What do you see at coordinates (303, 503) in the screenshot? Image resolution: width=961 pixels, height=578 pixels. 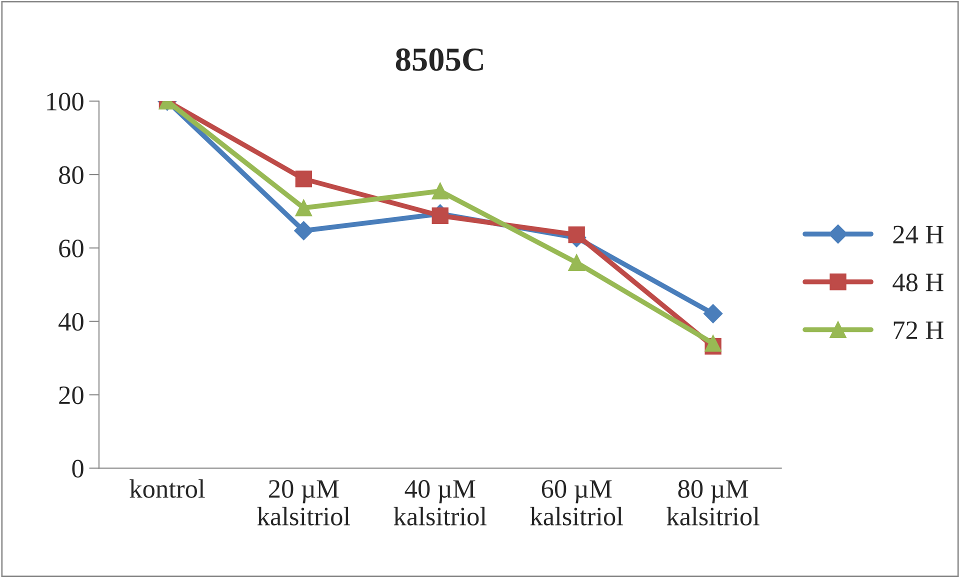 I see `x-tick-label: 20 µM kalsitriol` at bounding box center [303, 503].